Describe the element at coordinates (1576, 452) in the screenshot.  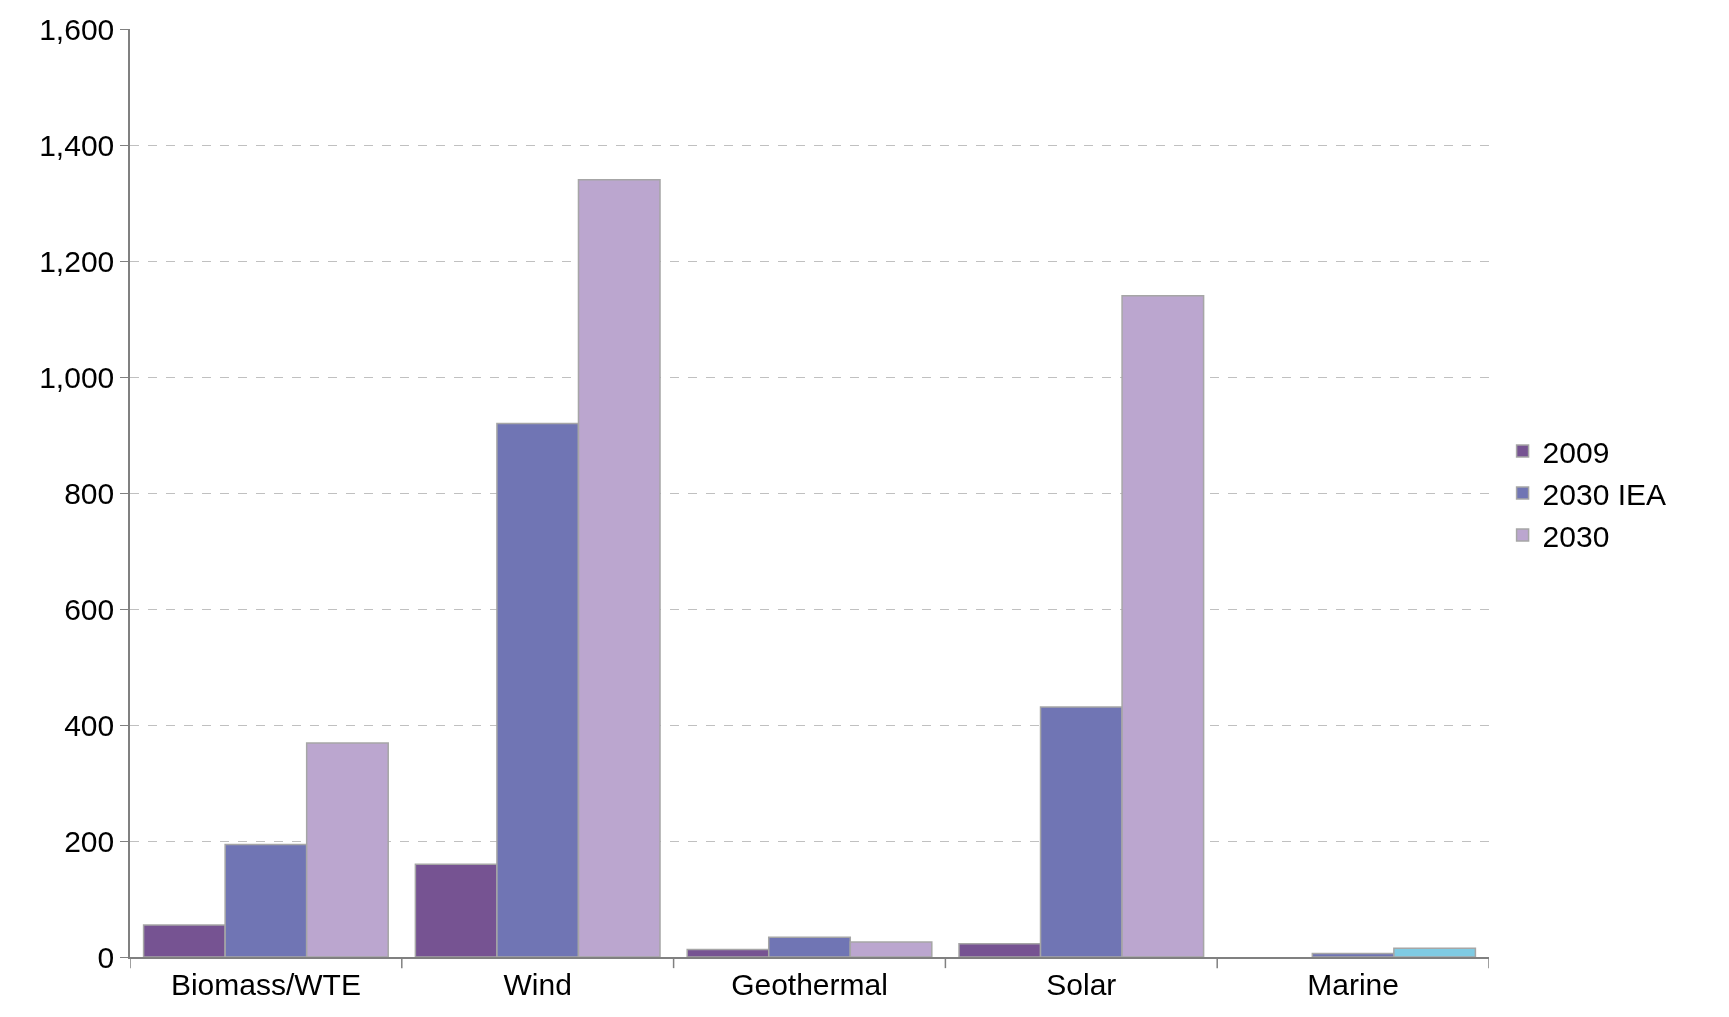
I see `legend-label: 2009` at that location.